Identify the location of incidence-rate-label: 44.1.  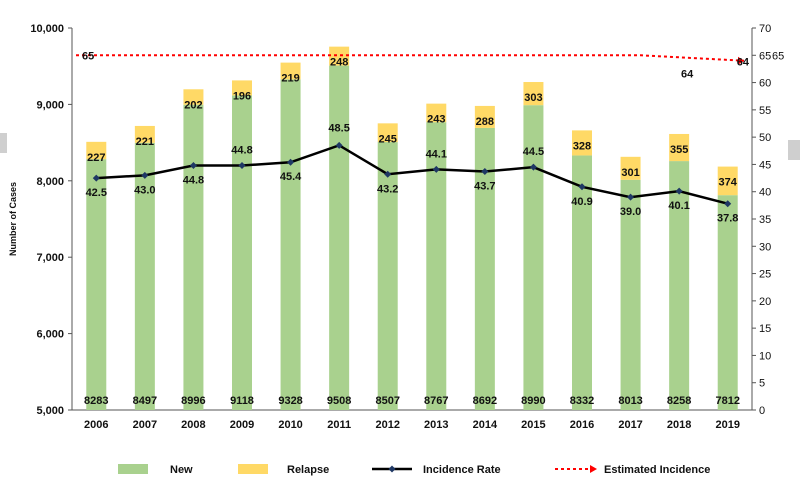
(436, 154).